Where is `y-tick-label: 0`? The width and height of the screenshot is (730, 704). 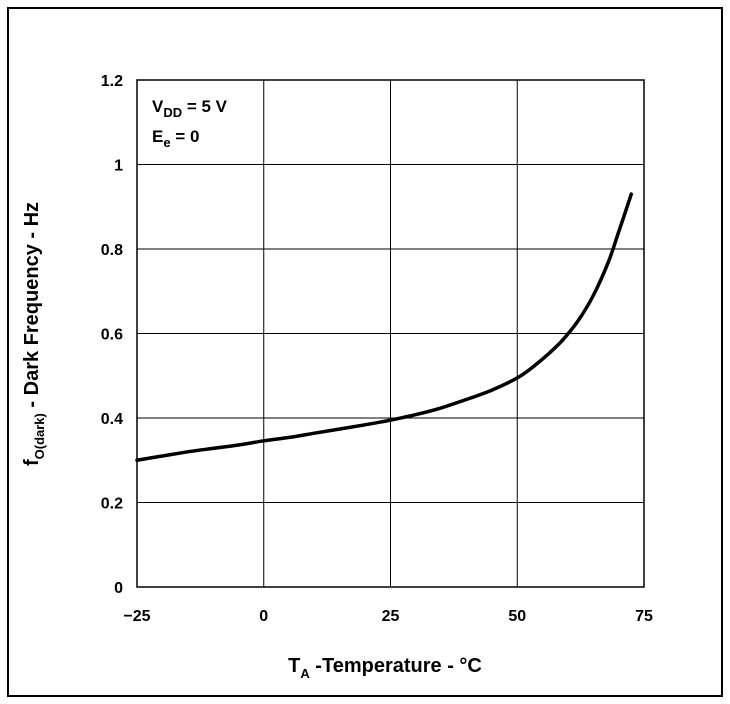
y-tick-label: 0 is located at coordinates (118, 588).